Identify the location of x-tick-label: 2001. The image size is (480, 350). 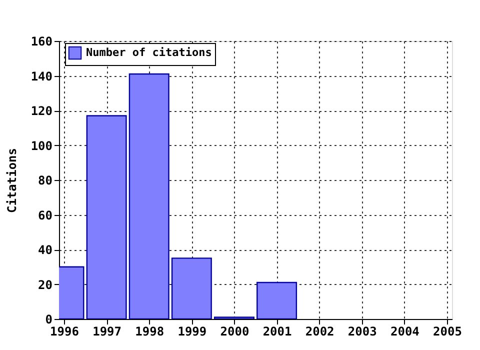
(277, 331).